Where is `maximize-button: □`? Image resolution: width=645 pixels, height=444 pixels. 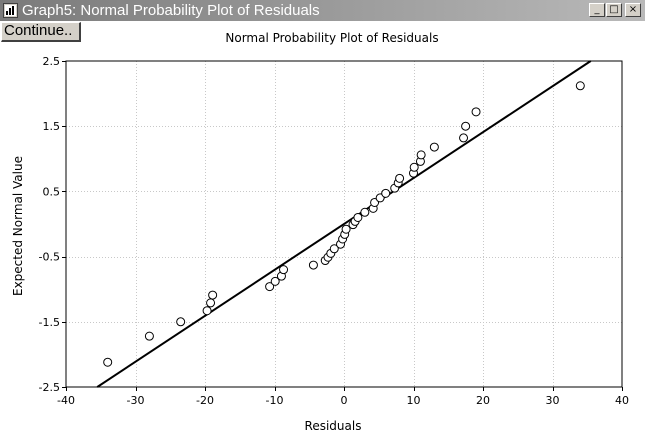
maximize-button: □ is located at coordinates (614, 10).